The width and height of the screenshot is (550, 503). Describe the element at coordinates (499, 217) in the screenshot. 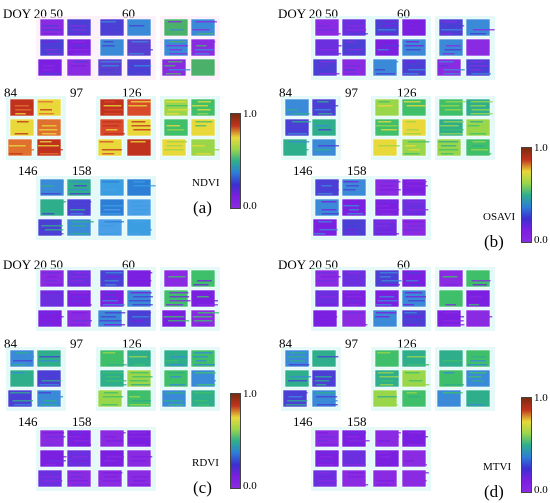

I see `index-name: OSAVI` at that location.